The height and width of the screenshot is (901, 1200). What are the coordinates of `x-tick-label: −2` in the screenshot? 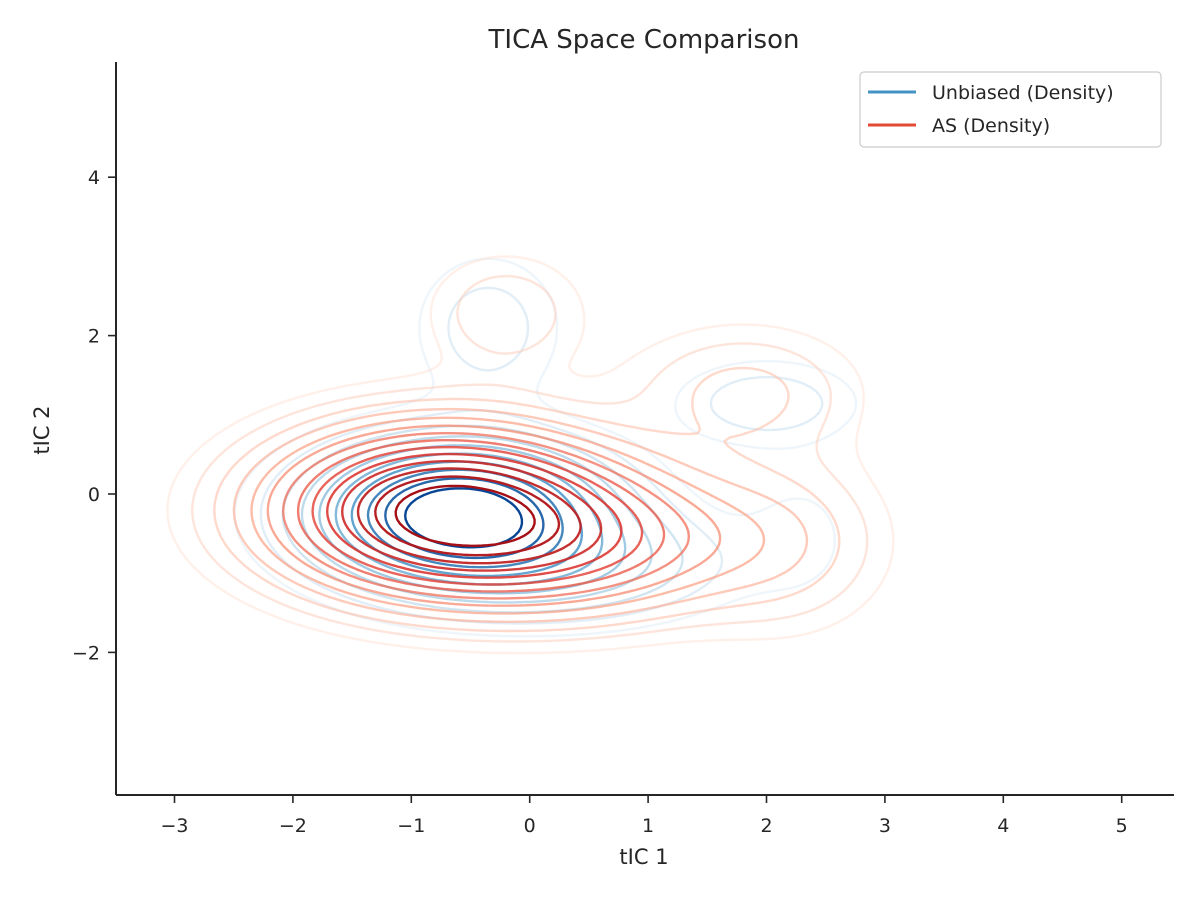 It's located at (293, 826).